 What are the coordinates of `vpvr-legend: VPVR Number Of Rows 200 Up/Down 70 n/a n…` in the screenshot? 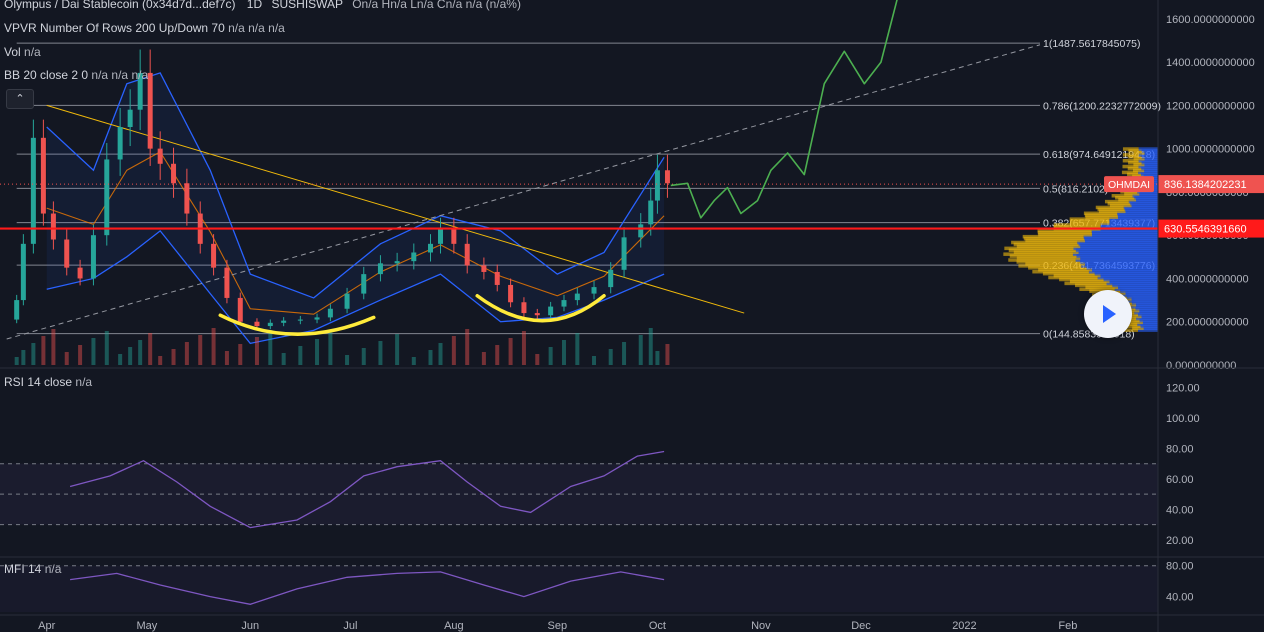 It's located at (144, 28).